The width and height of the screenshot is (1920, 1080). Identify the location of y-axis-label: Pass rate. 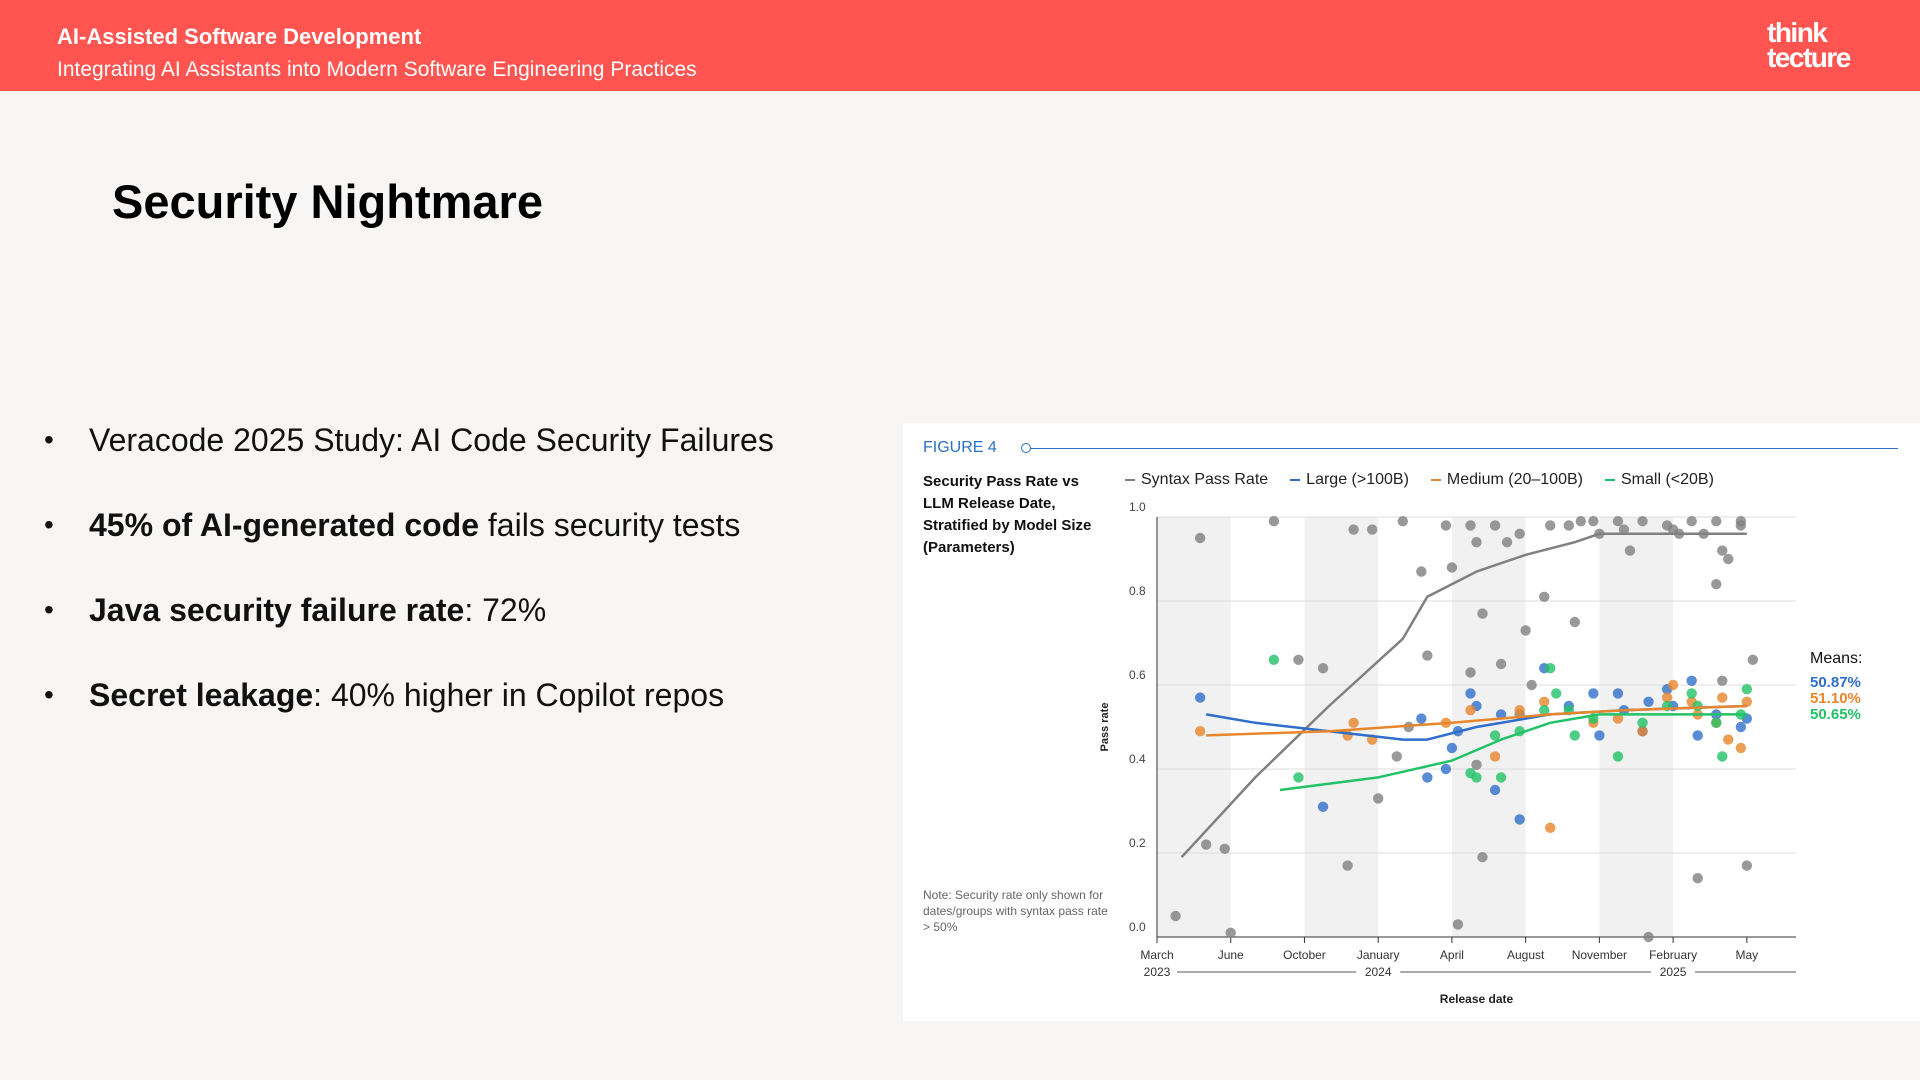
(1105, 727).